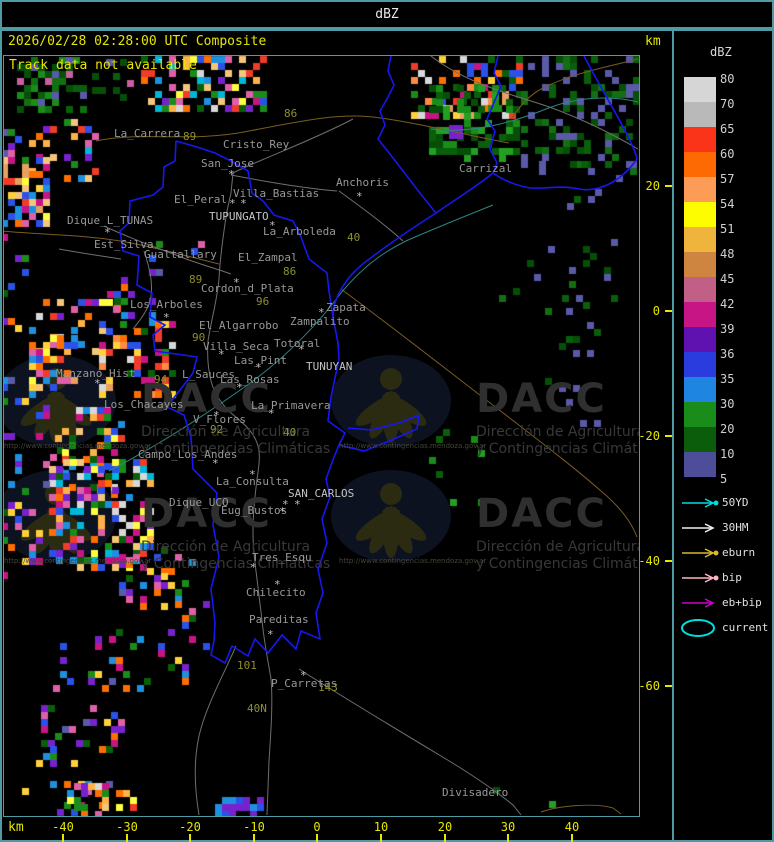  I want to click on town-label: El_Zampal, so click(268, 257).